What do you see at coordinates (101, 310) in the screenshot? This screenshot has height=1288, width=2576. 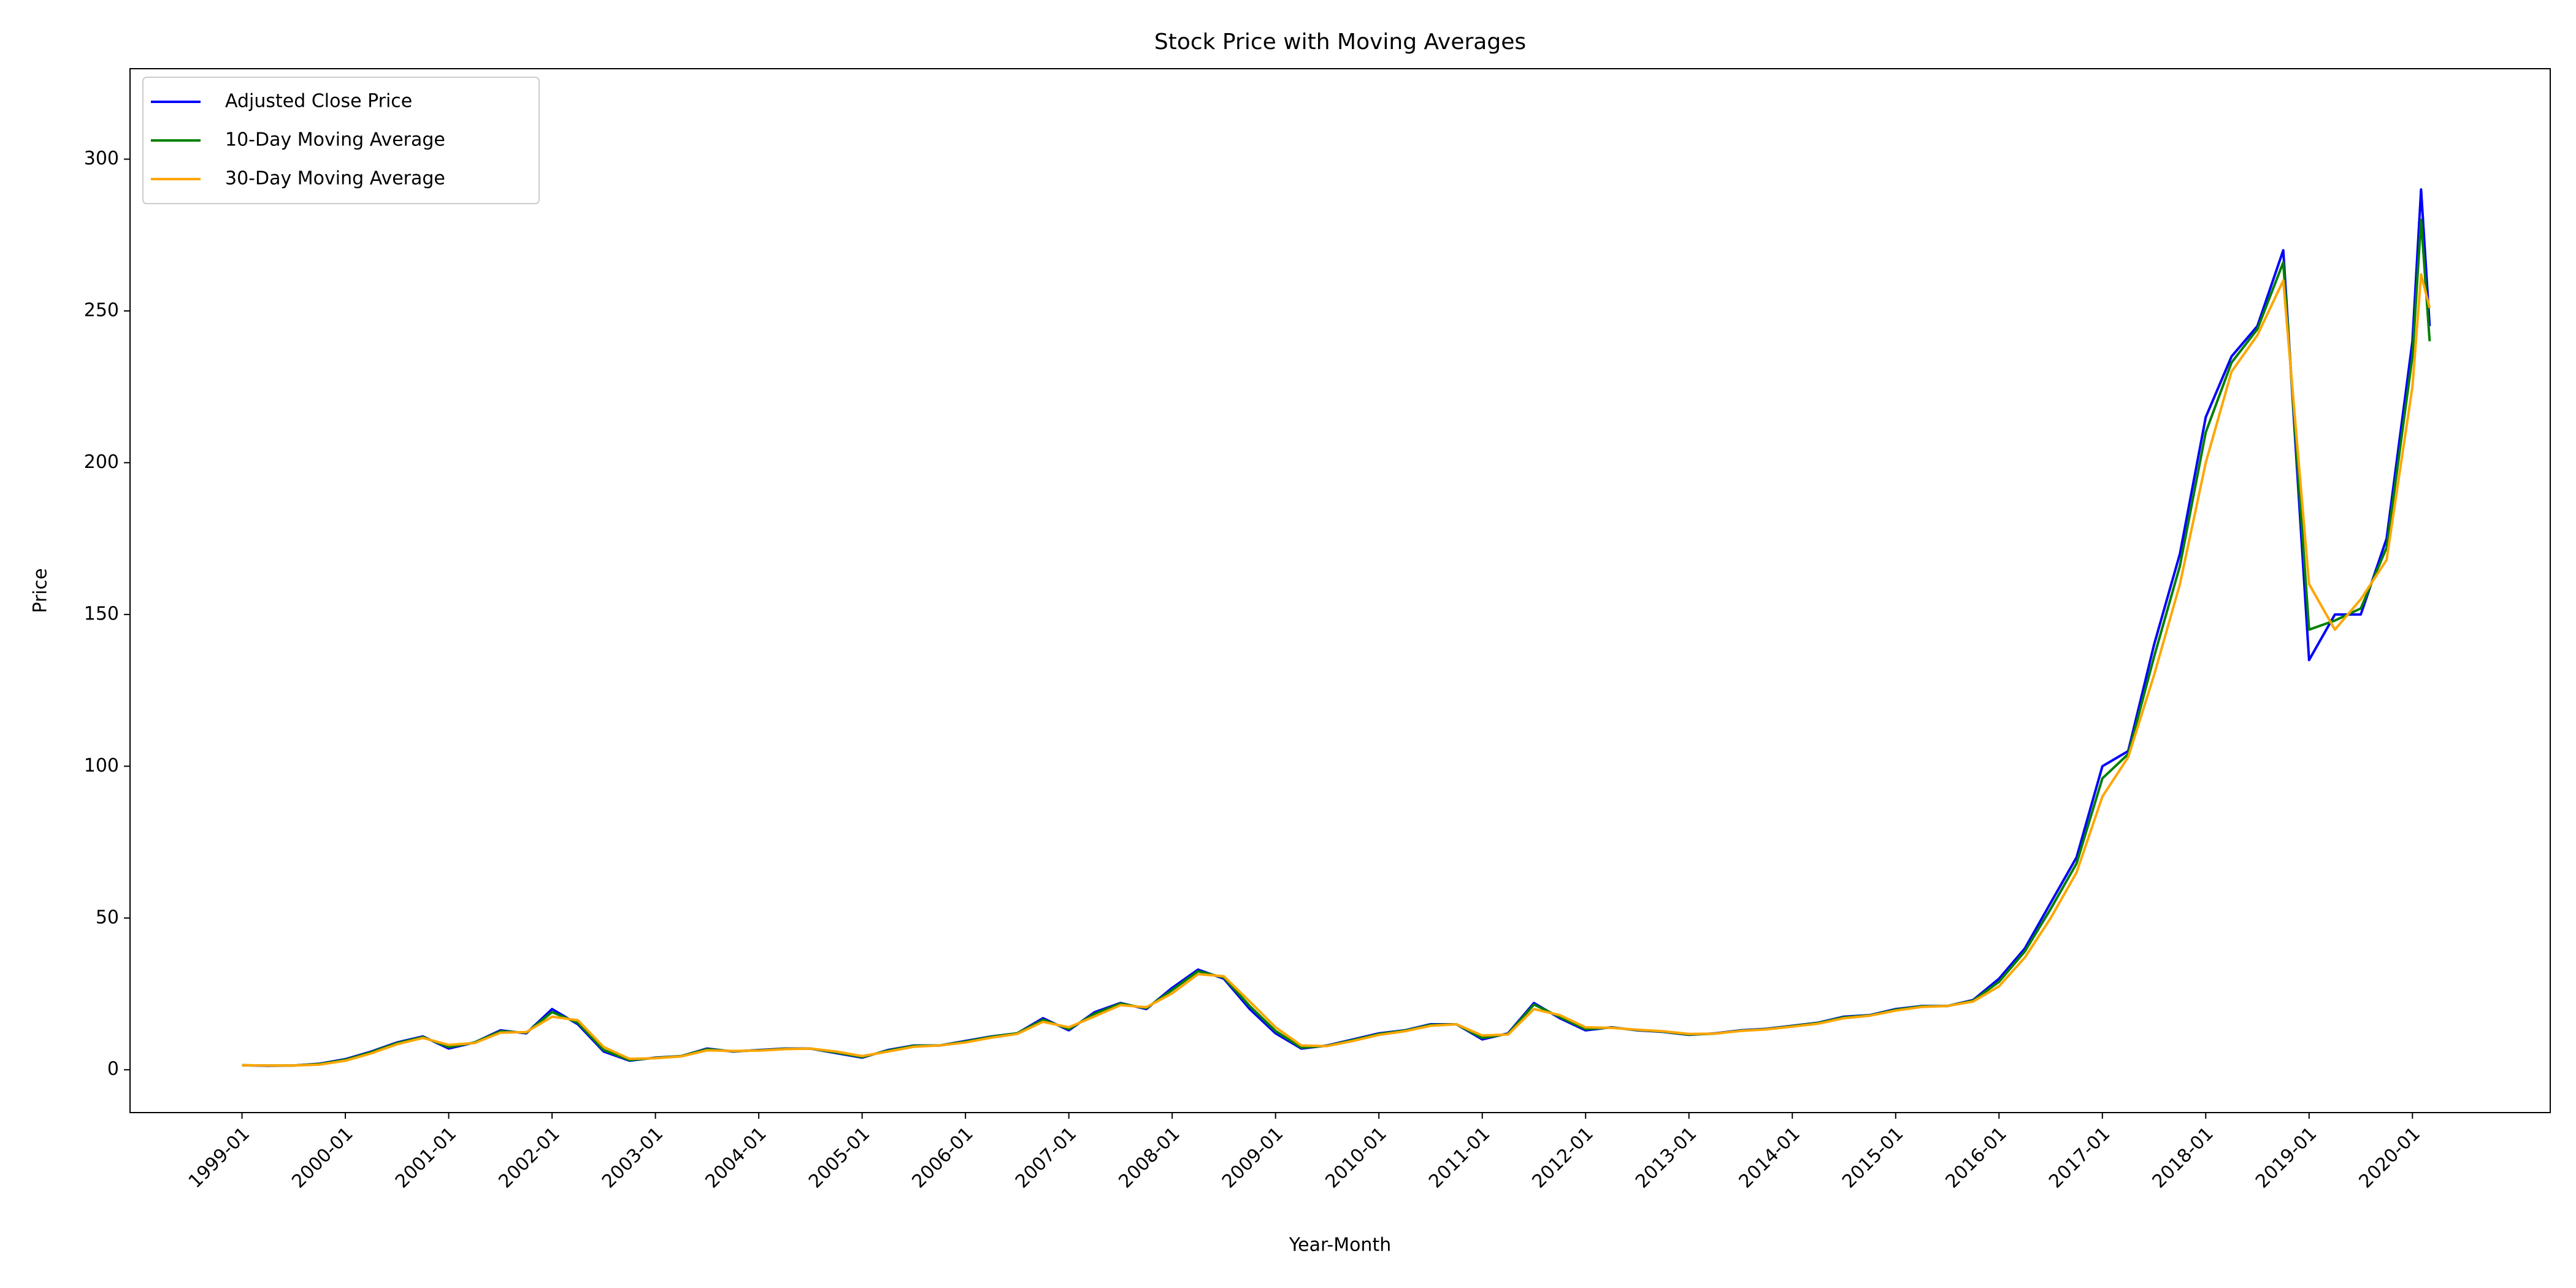 I see `y-tick-label: 250` at bounding box center [101, 310].